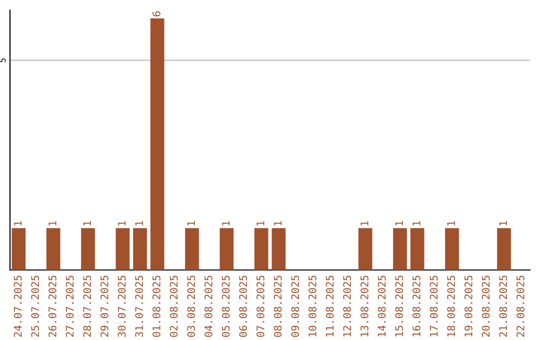  What do you see at coordinates (520, 306) in the screenshot?
I see `x-tick-label: 22.08.2025` at bounding box center [520, 306].